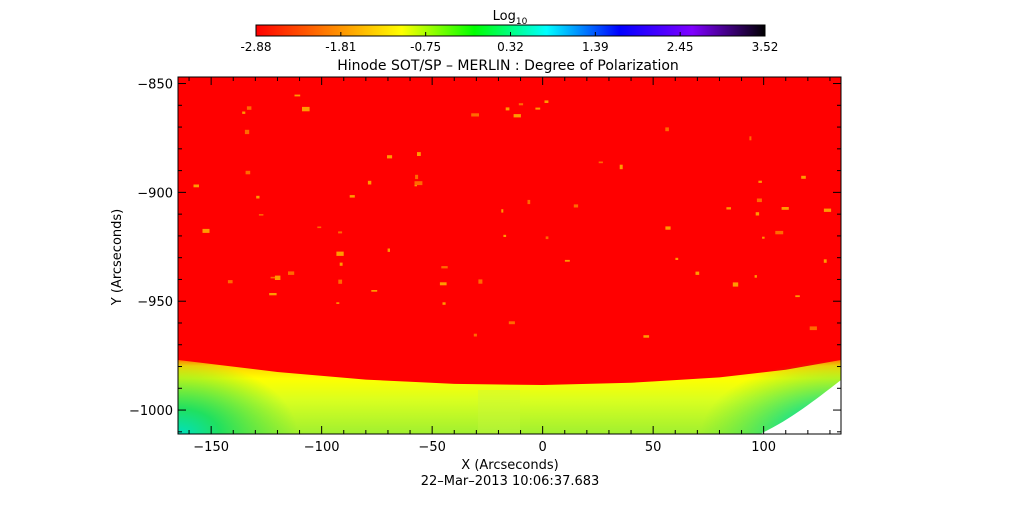  What do you see at coordinates (151, 411) in the screenshot?
I see `y-tick-label: −1000` at bounding box center [151, 411].